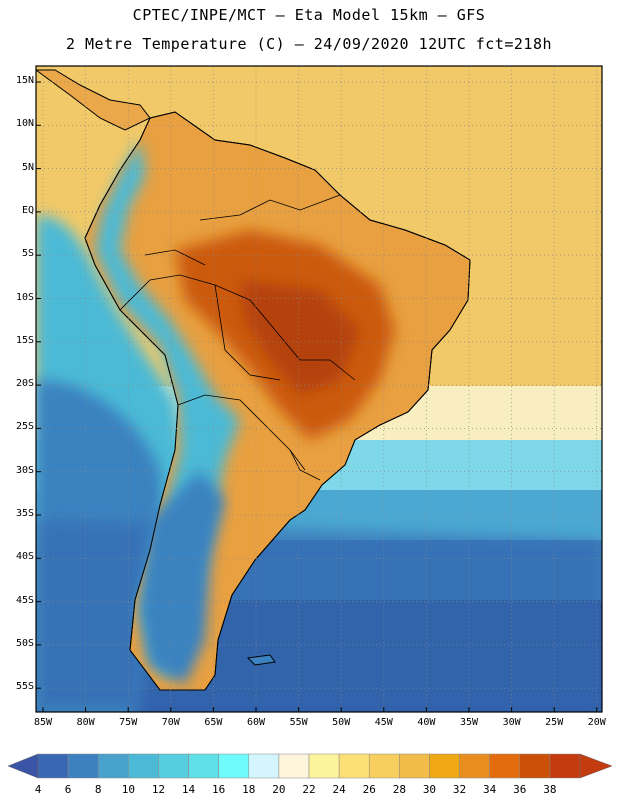 The height and width of the screenshot is (800, 618). I want to click on map-title-line1: CPTEC/INPE/MCT – Eta Model 15km – GFS, so click(309, 15).